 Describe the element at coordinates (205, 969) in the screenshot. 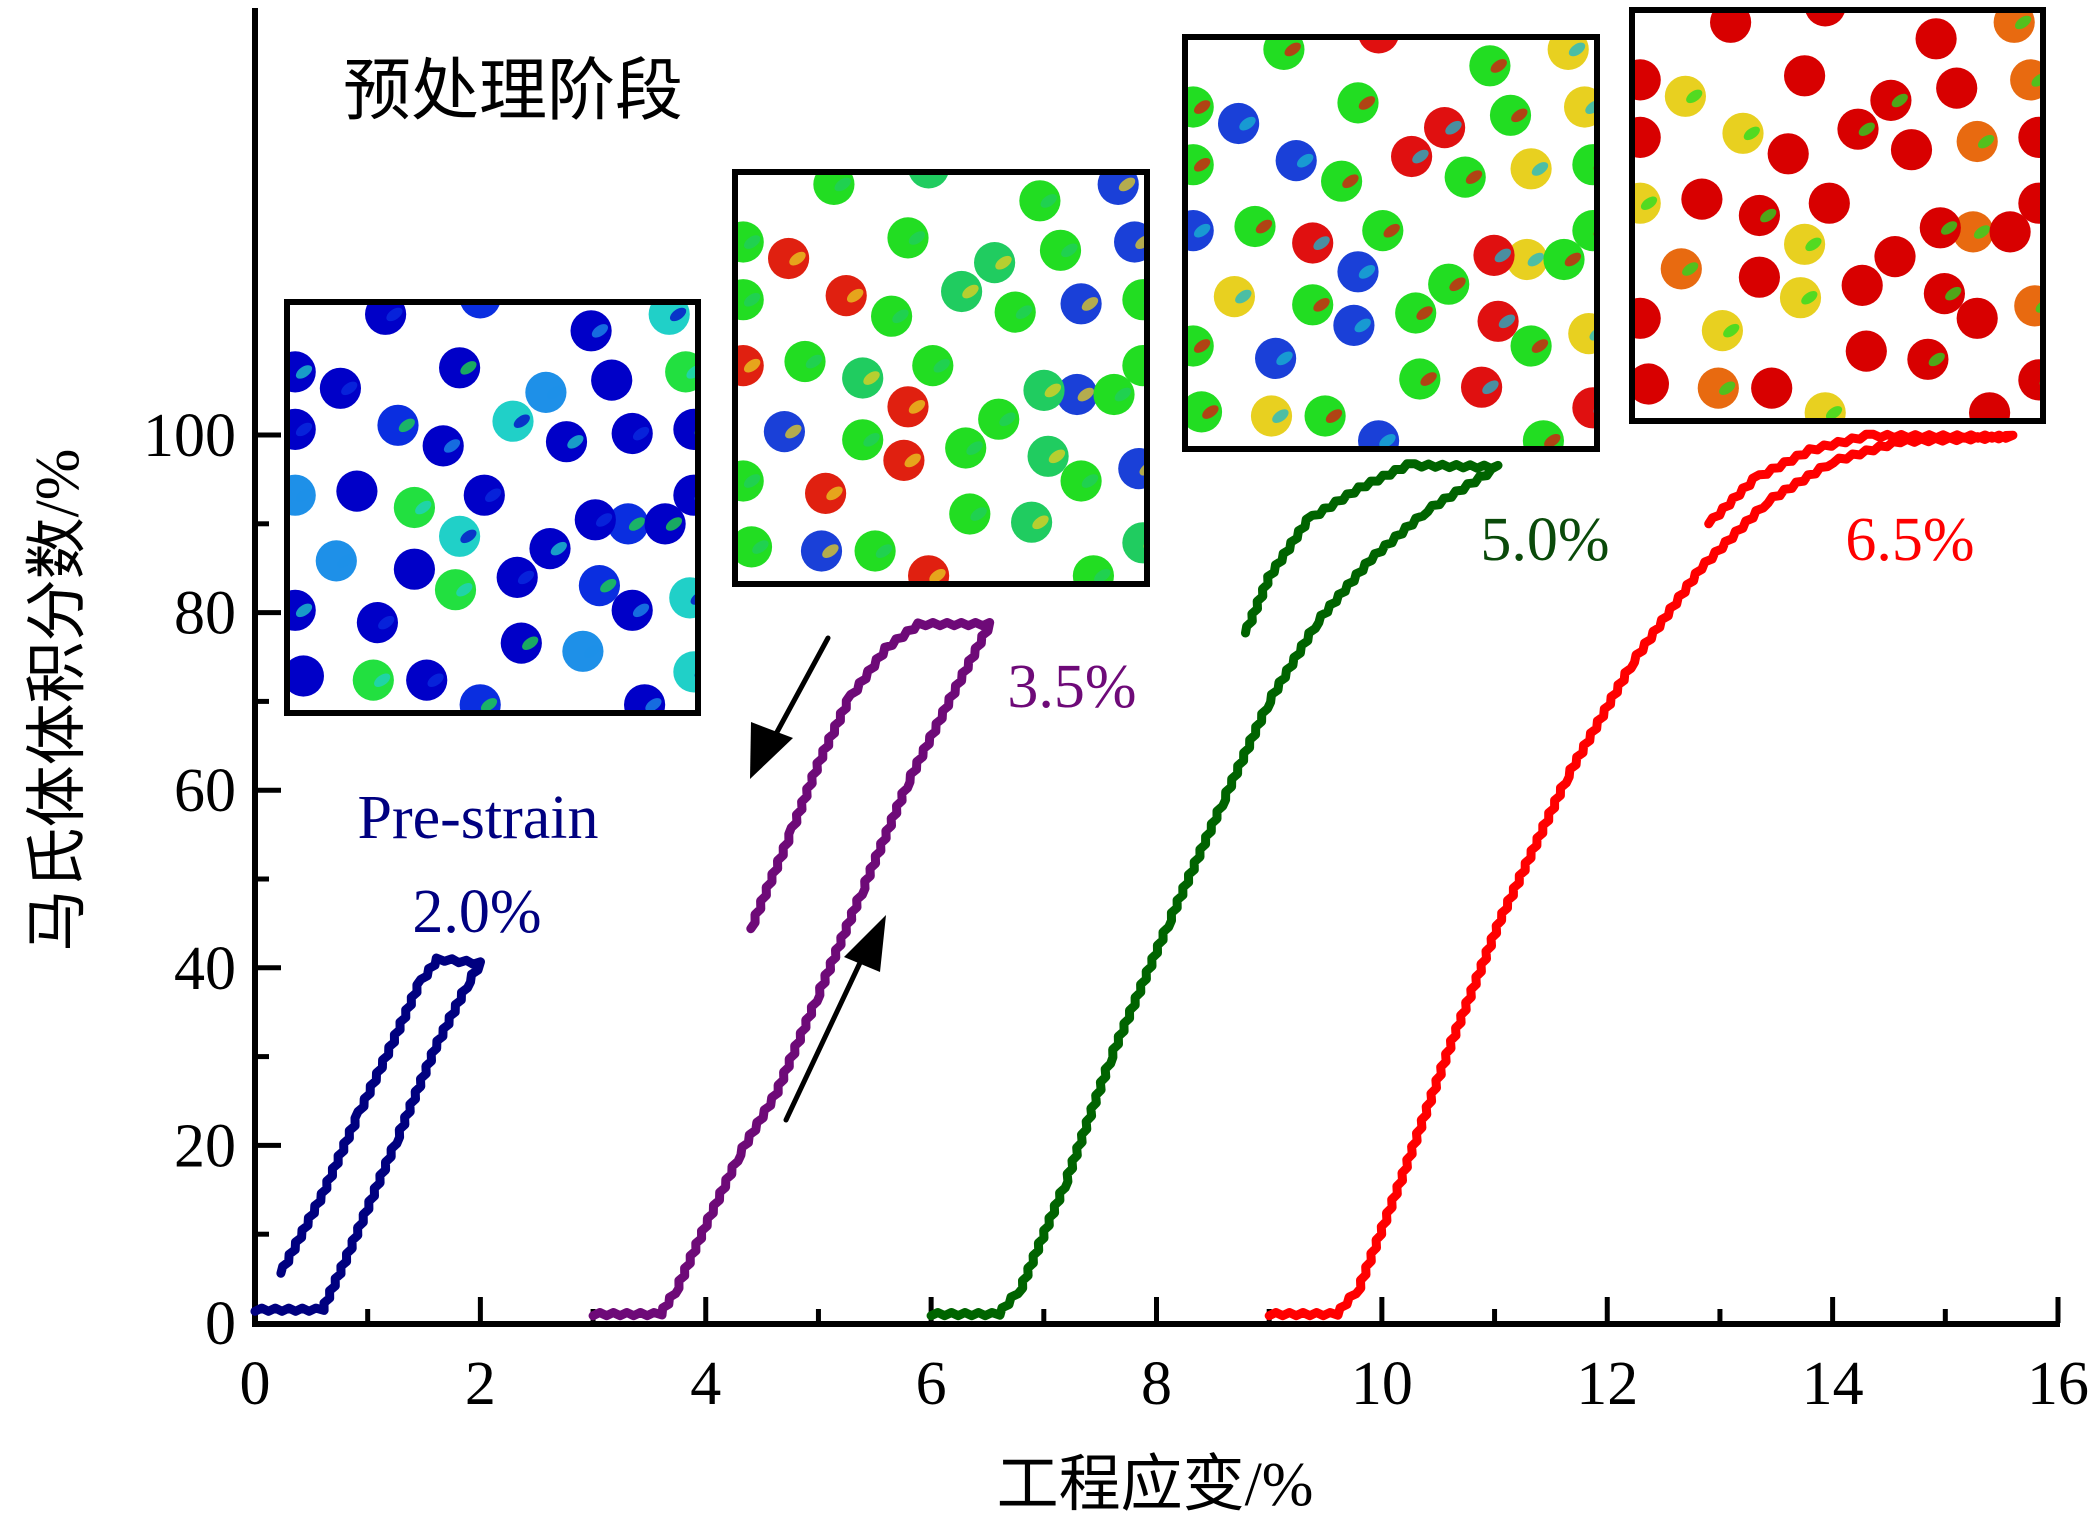

I see `y-tick-label: 40` at that location.